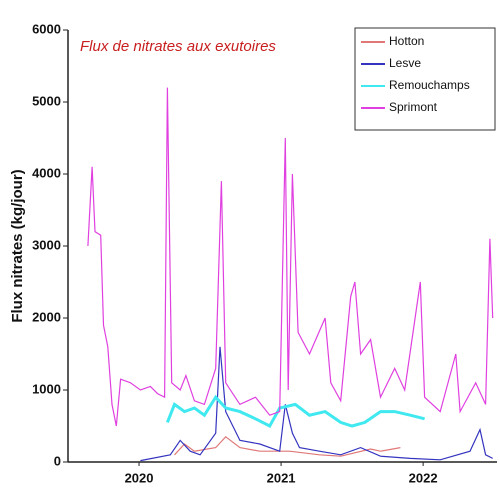  Describe the element at coordinates (423, 477) in the screenshot. I see `x-tick-label: 2022` at that location.